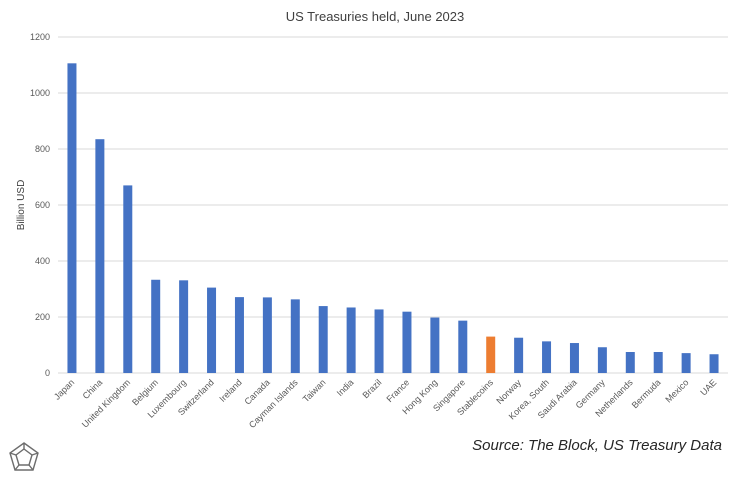 This screenshot has height=487, width=750. Describe the element at coordinates (40, 37) in the screenshot. I see `y-tick-label: 1200` at that location.